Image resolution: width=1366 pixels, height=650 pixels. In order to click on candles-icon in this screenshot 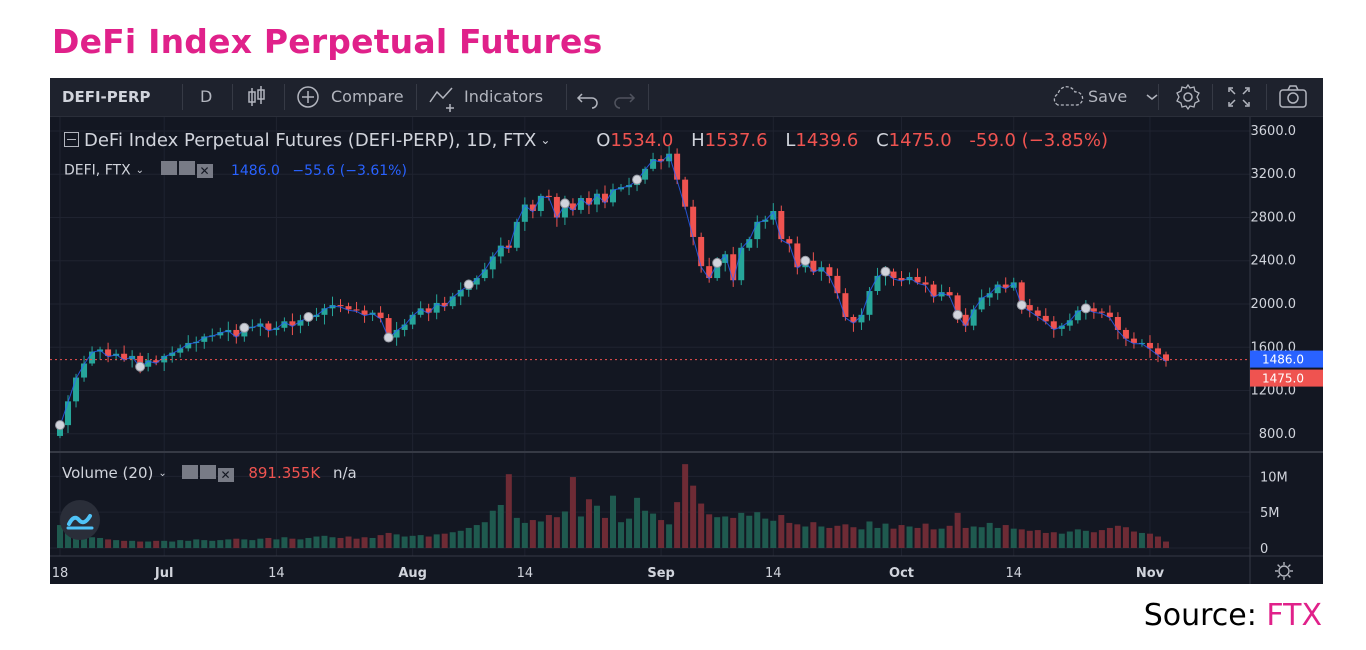, I will do `click(257, 97)`.